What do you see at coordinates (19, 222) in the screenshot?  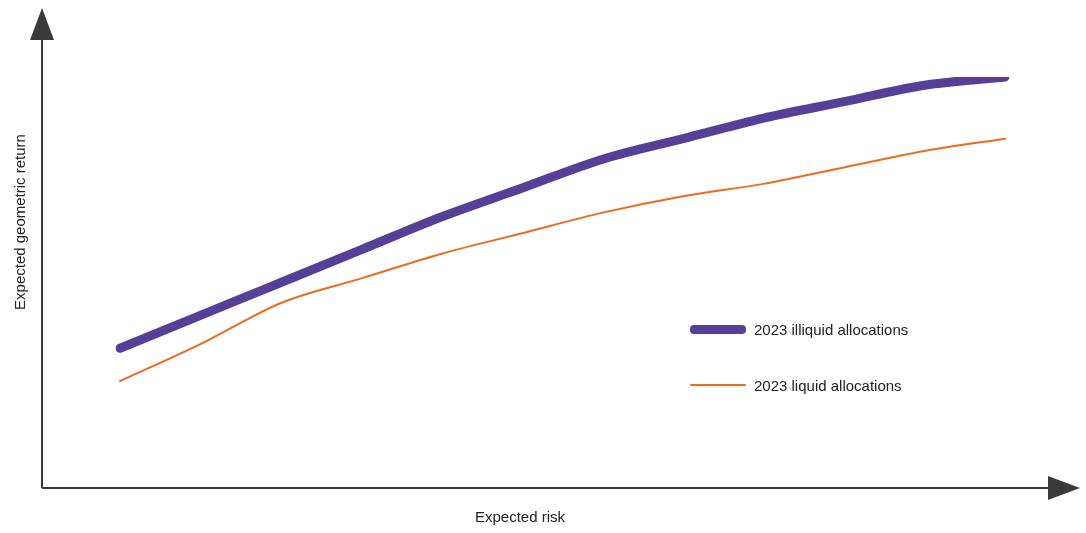 I see `y-axis-title: Expected geometric return` at bounding box center [19, 222].